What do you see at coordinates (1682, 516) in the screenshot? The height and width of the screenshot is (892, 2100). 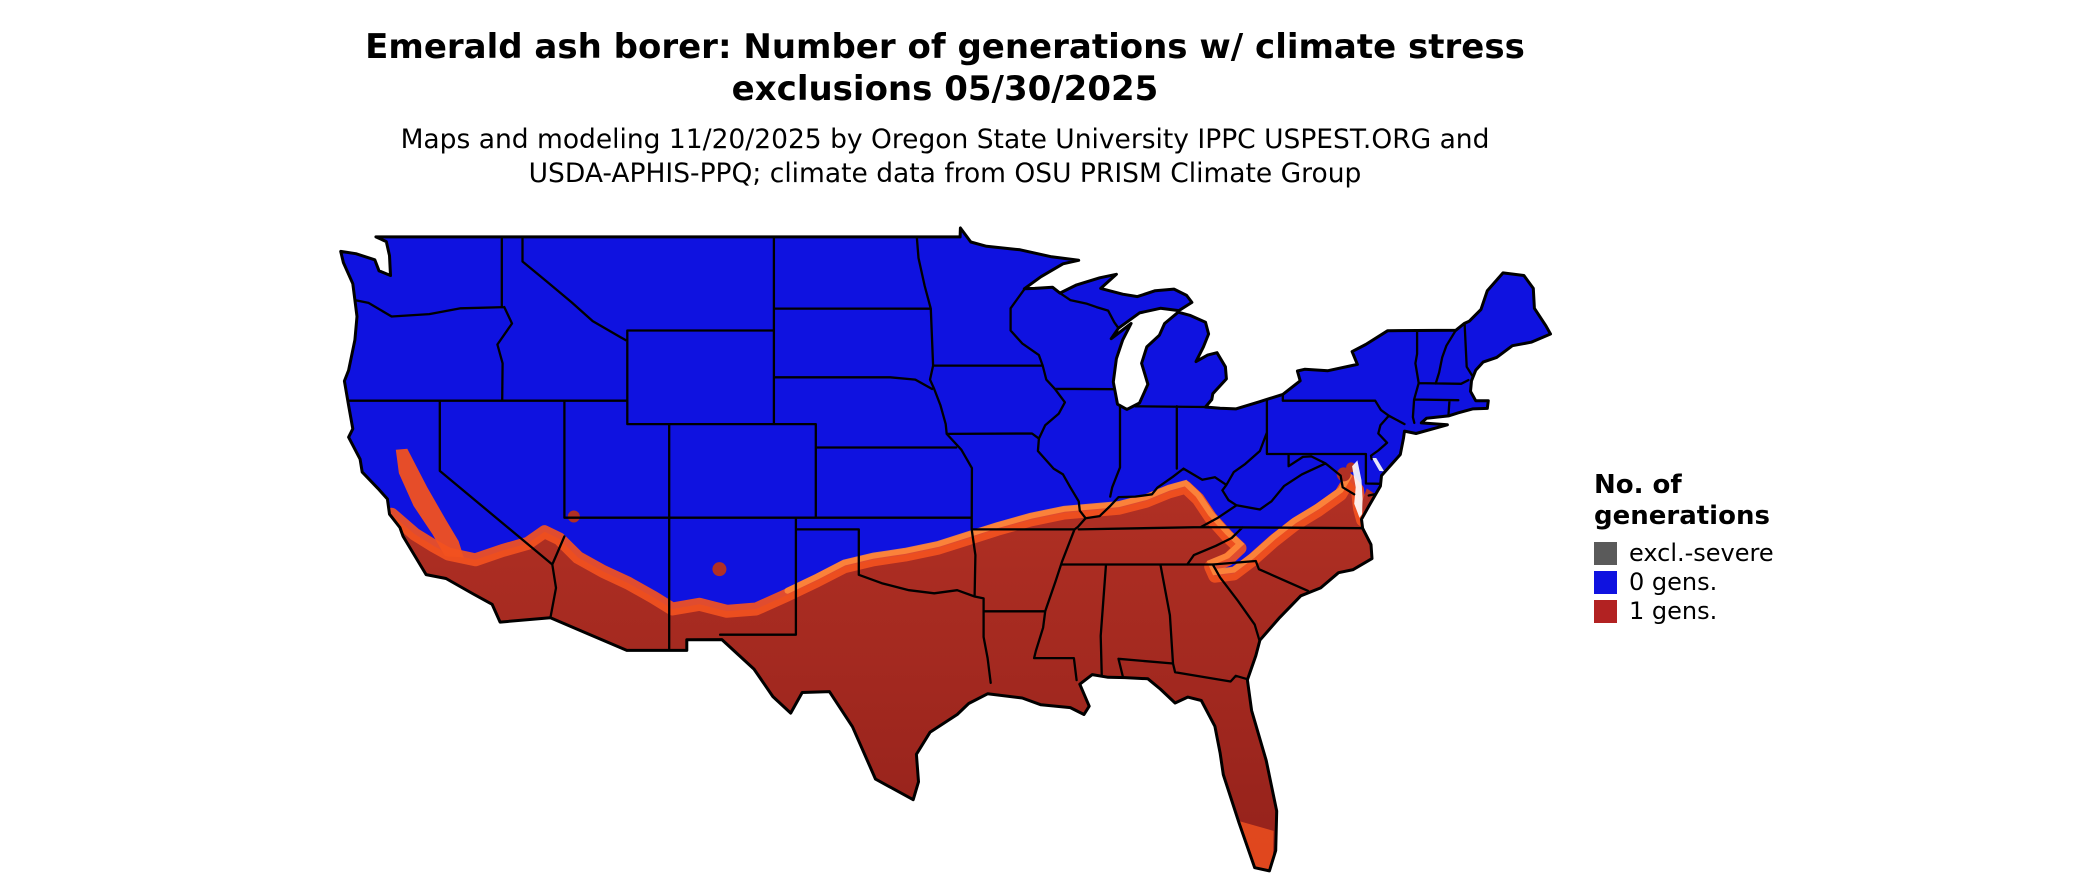 I see `legend-title-line2: generations` at bounding box center [1682, 516].